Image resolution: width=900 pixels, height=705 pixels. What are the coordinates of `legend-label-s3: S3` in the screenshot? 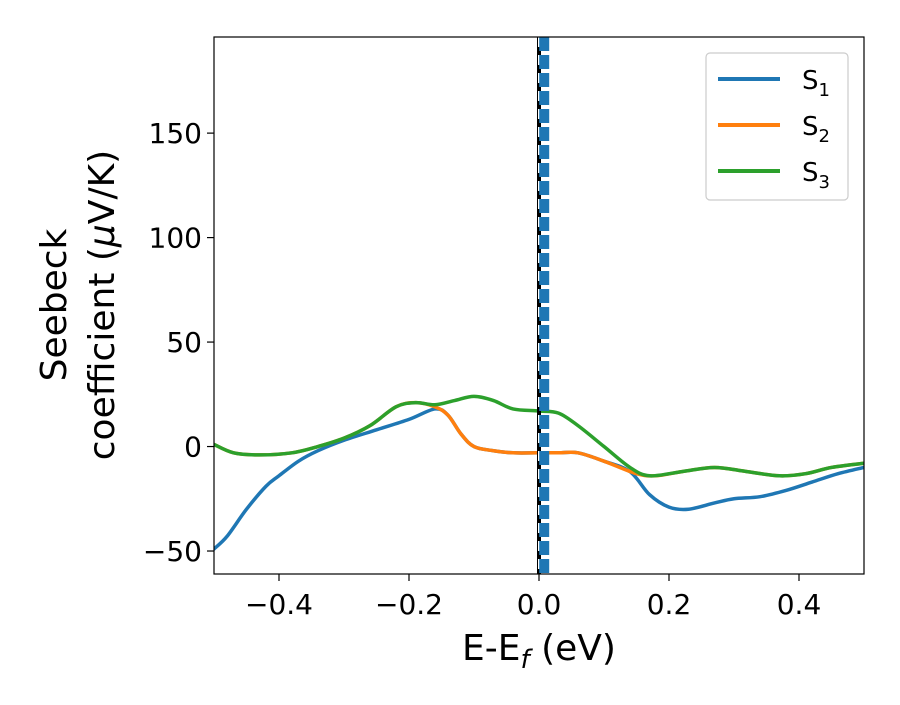 It's located at (816, 175).